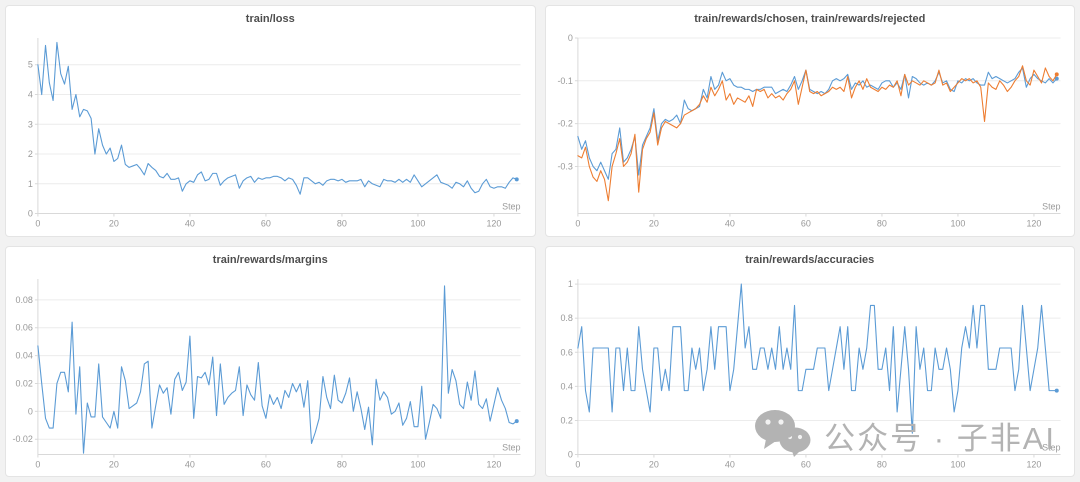 The image size is (1080, 482). Describe the element at coordinates (23, 383) in the screenshot. I see `svg-text: 0.02` at that location.